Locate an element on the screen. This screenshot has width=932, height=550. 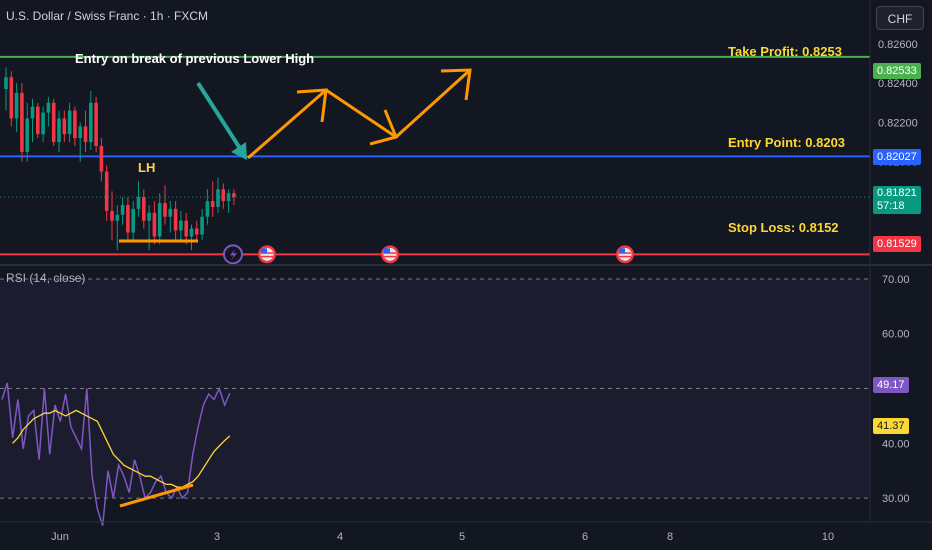
rsi-divergence-line is located at coordinates (156, 495).